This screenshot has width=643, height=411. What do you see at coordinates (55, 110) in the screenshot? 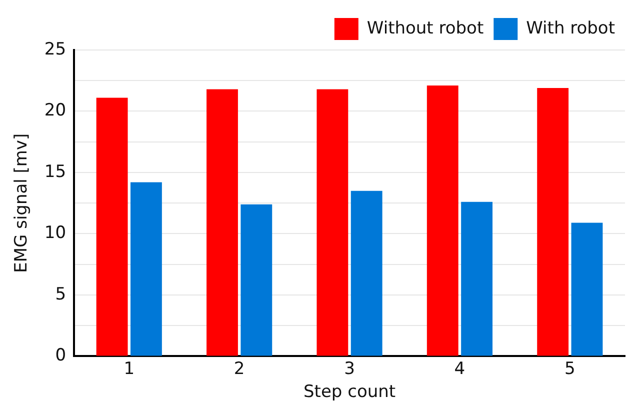
I see `y-tick-label: 20` at bounding box center [55, 110].